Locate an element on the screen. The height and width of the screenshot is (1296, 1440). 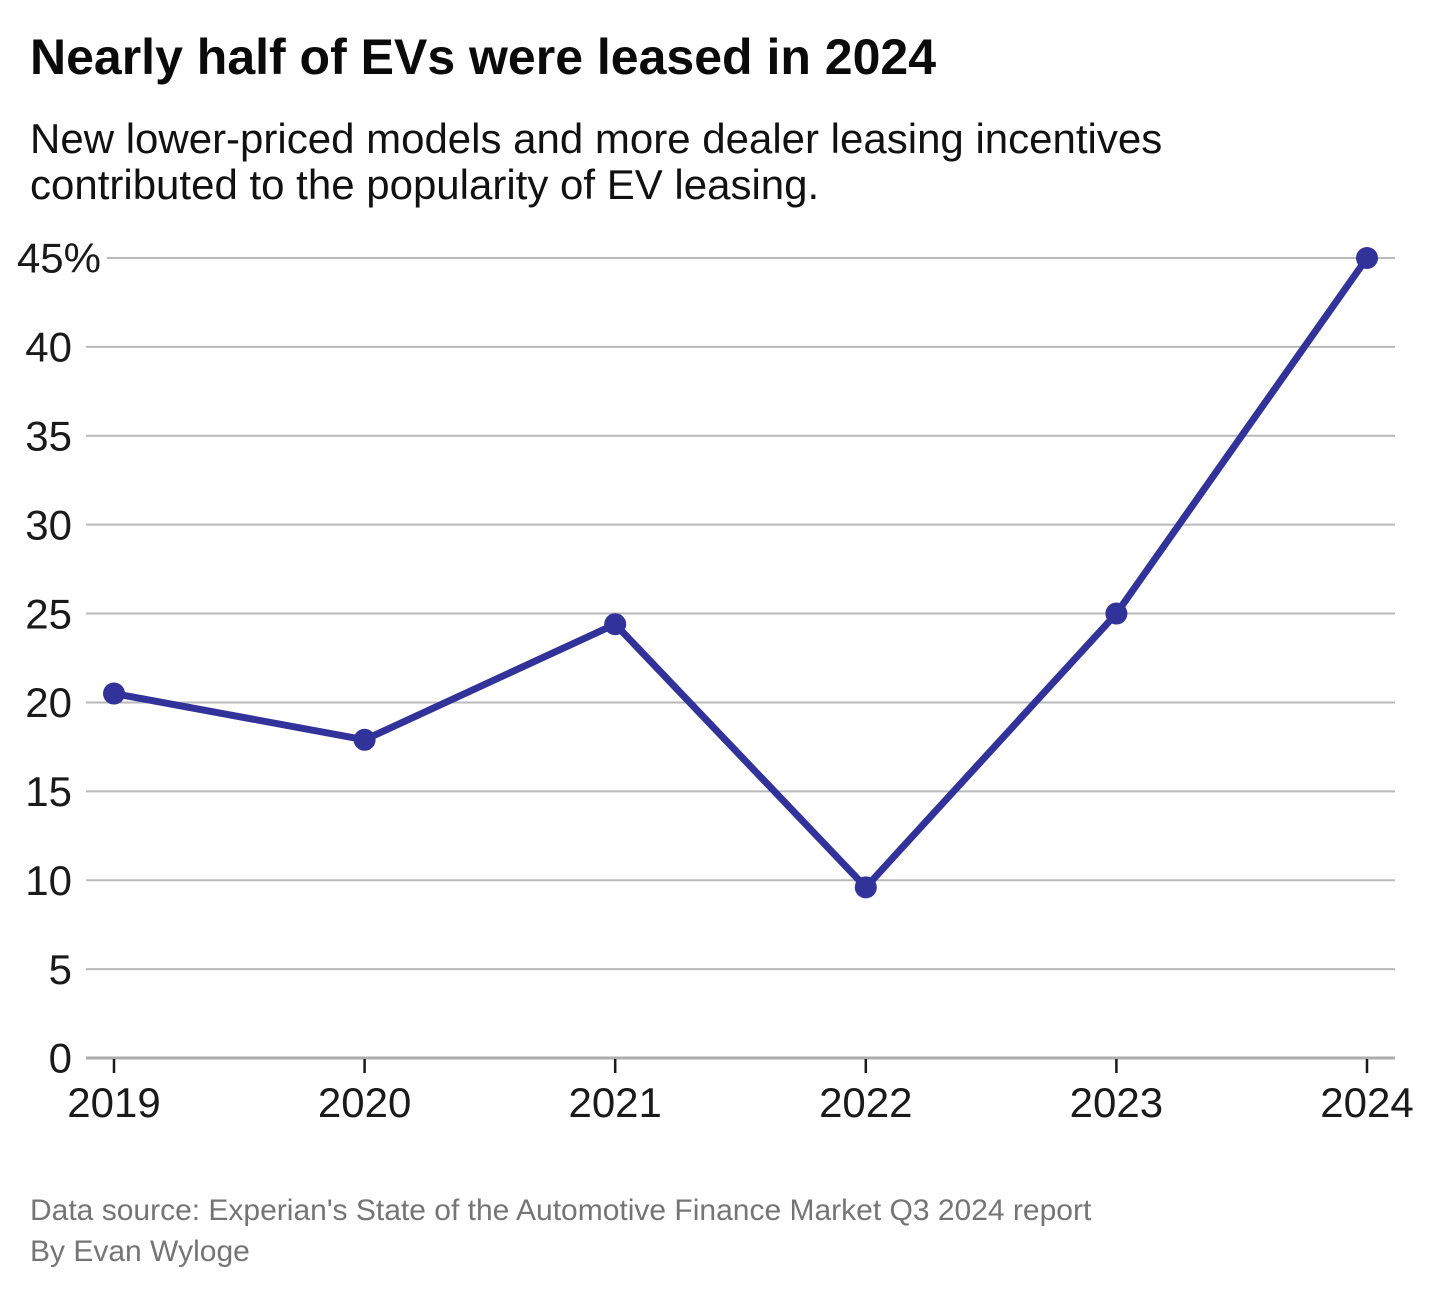
x-tick-label: 2024 is located at coordinates (1366, 1102).